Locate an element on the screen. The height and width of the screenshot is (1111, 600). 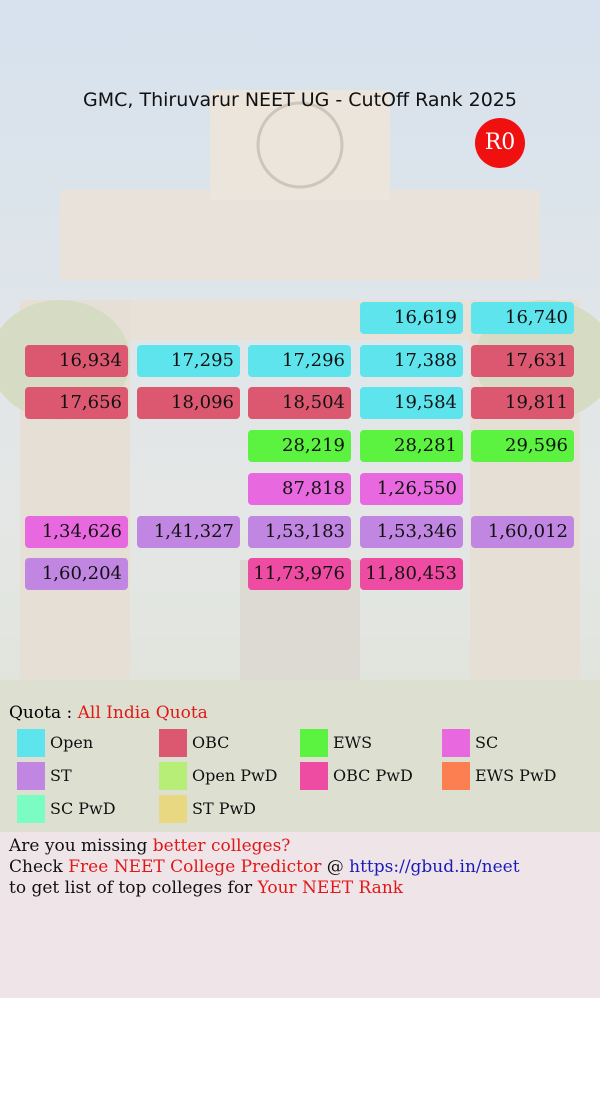
rank-cell: 1,53,183 is located at coordinates (299, 531).